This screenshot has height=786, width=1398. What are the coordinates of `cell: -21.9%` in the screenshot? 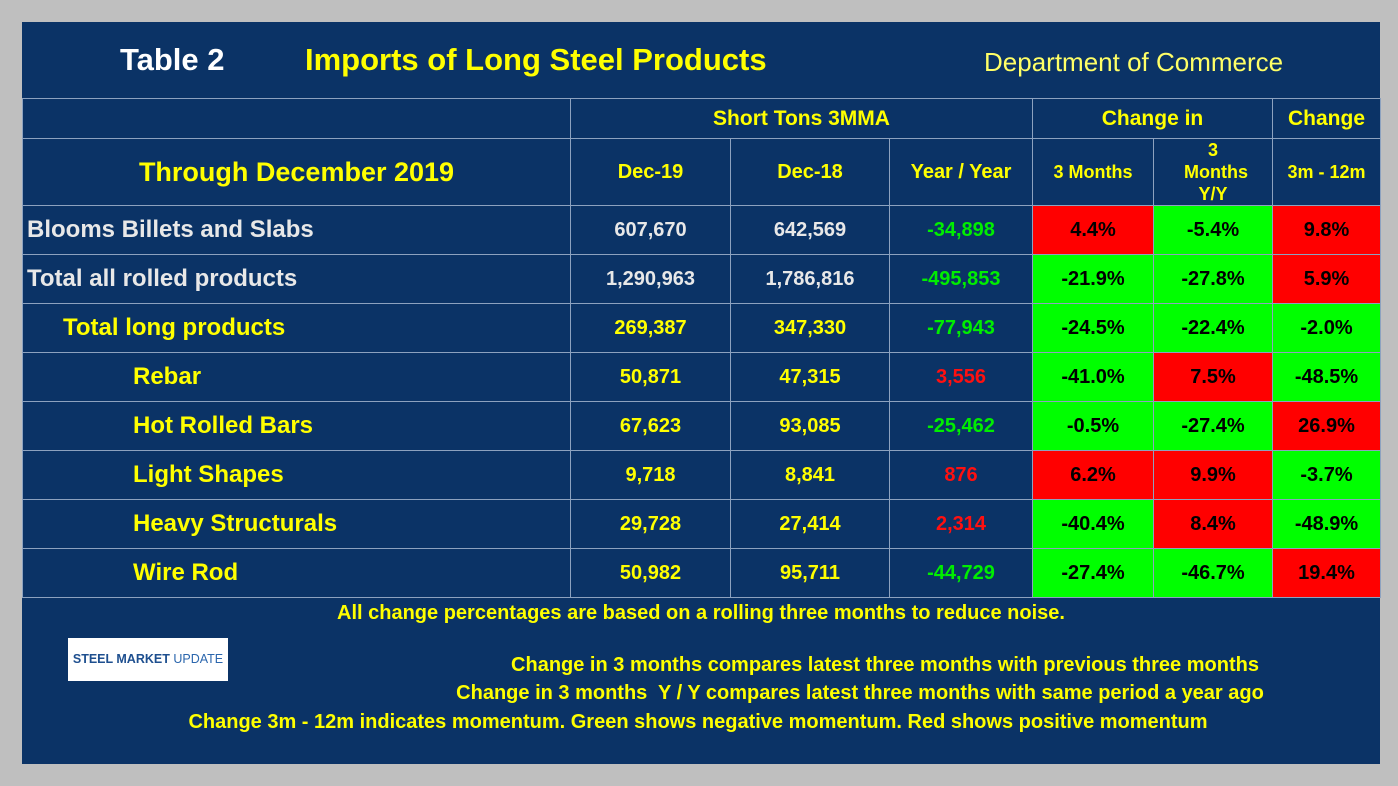 It's located at (1093, 279).